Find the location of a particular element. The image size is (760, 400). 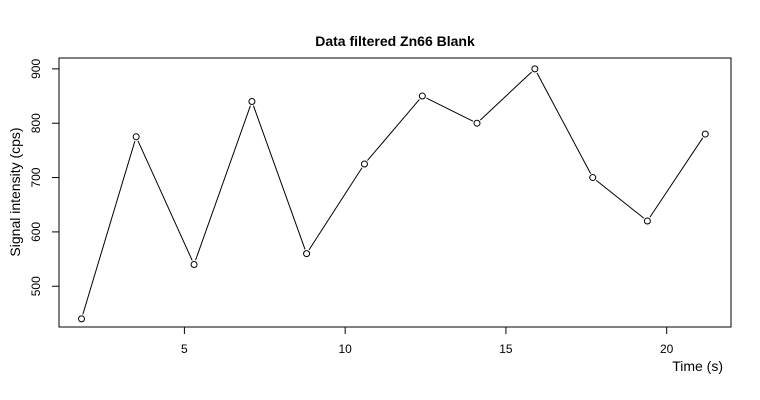

x-tick-label: 15 is located at coordinates (506, 349).